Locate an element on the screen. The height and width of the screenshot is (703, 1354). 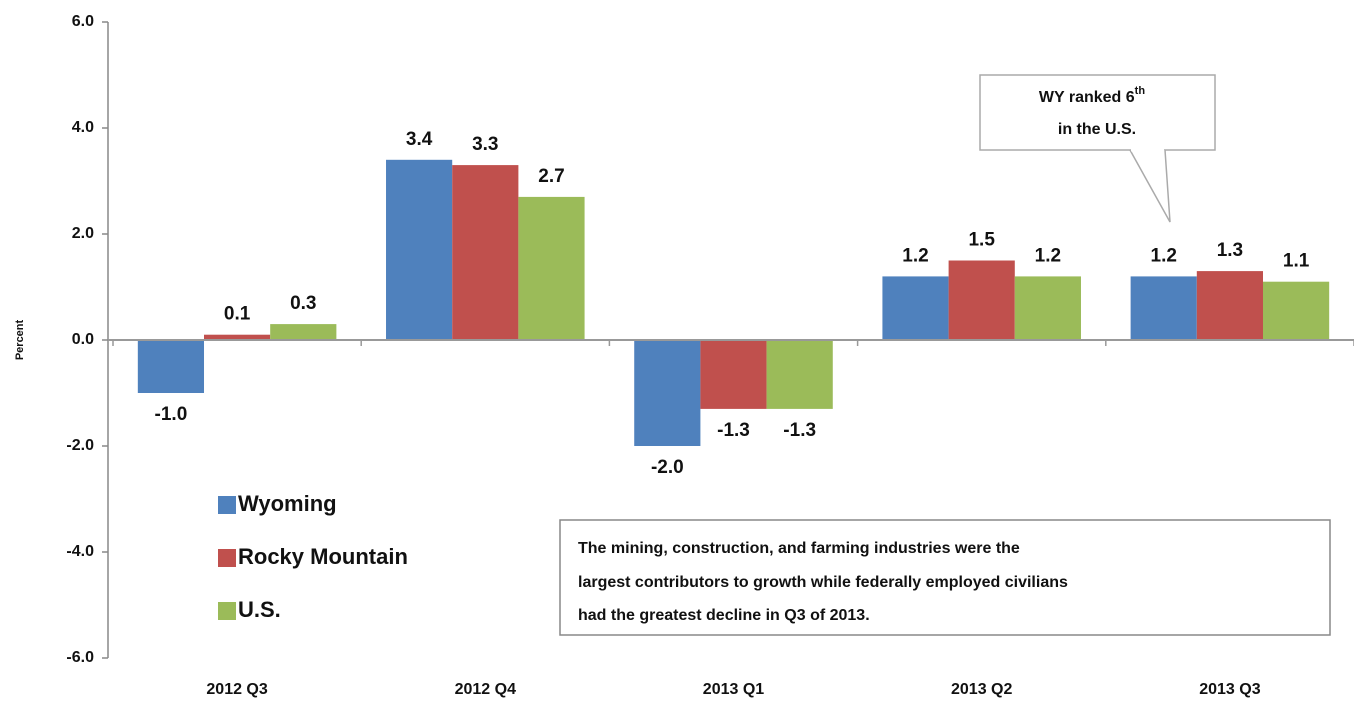
value-label: 1.1 is located at coordinates (1296, 261).